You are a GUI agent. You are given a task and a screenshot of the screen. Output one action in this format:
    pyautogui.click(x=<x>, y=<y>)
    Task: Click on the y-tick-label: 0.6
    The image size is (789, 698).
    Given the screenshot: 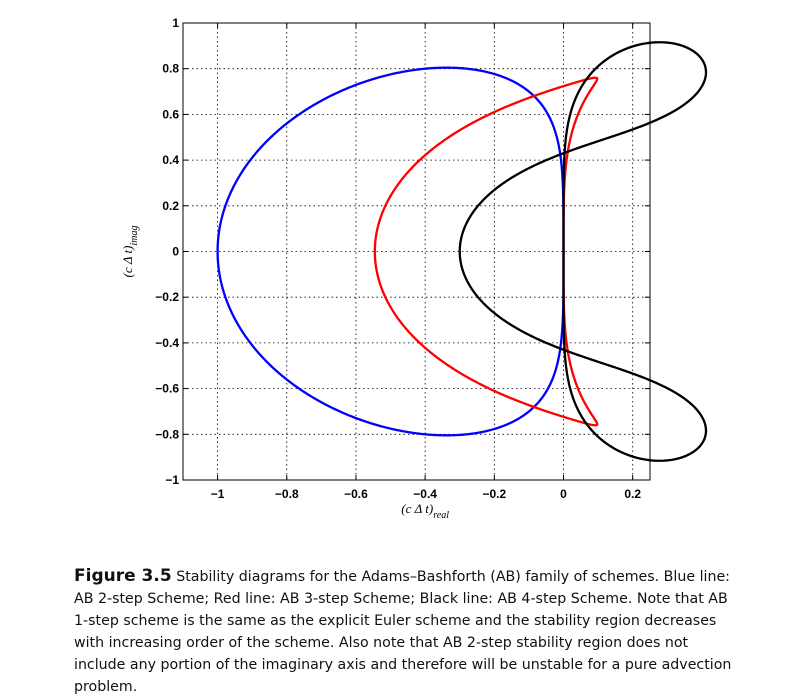 What is the action you would take?
    pyautogui.click(x=170, y=114)
    